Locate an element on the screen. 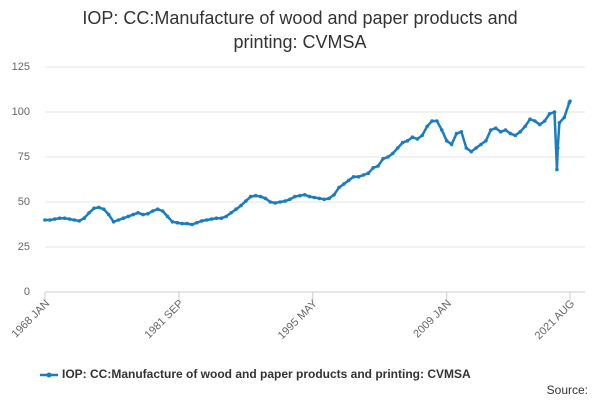 This screenshot has width=600, height=400. y-tick-label: 125 is located at coordinates (21, 67).